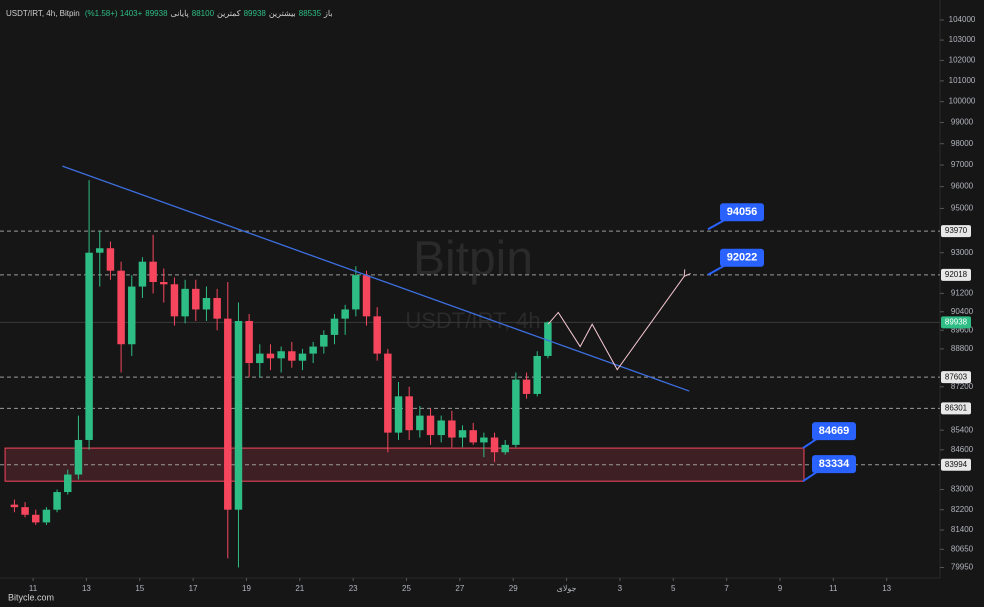  What do you see at coordinates (962, 489) in the screenshot?
I see `y-tick-label: 83000` at bounding box center [962, 489].